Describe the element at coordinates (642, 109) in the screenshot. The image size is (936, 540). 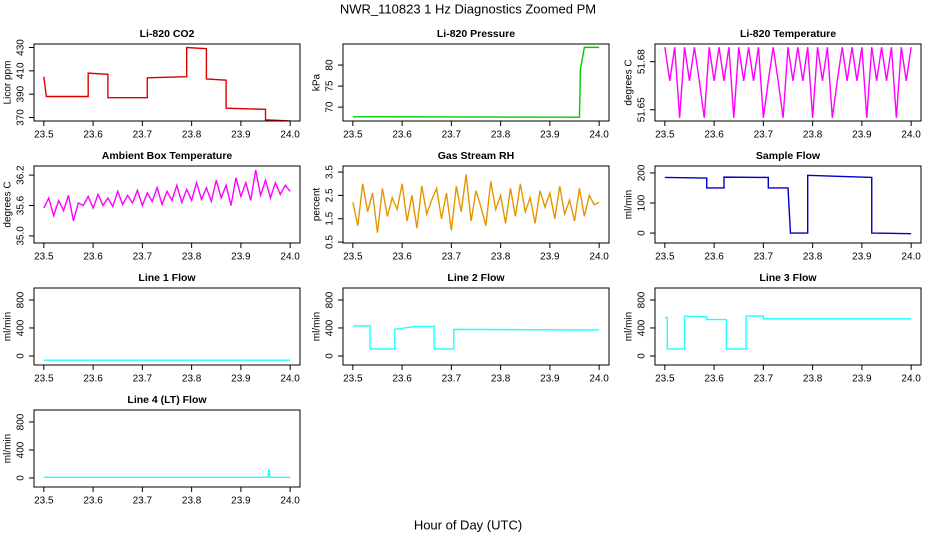
I see `y-tick-label: 51.65` at that location.